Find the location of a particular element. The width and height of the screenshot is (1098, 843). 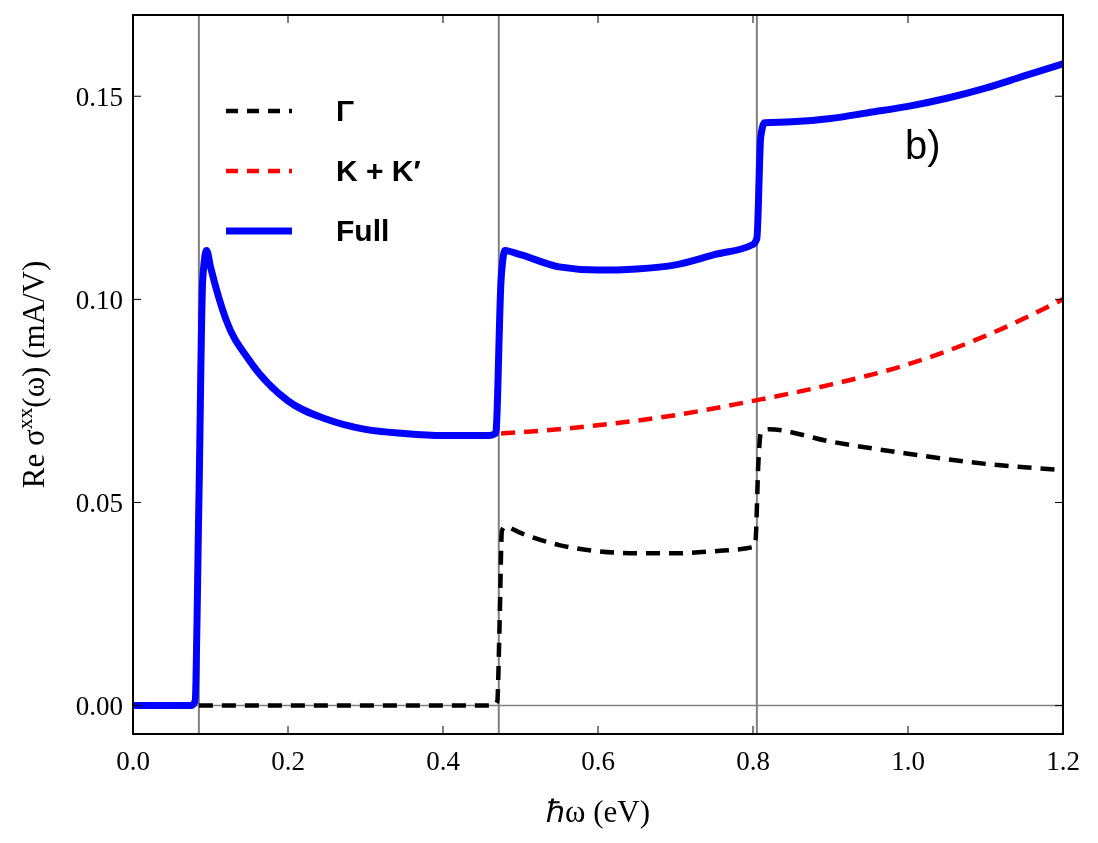

y-tick-label: 0.00 is located at coordinates (99, 706).